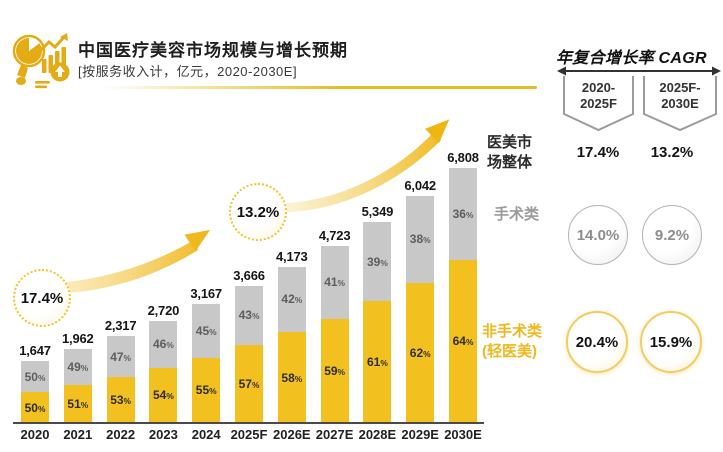 The image size is (723, 452). What do you see at coordinates (41, 61) in the screenshot?
I see `analytics-logo-icon` at bounding box center [41, 61].